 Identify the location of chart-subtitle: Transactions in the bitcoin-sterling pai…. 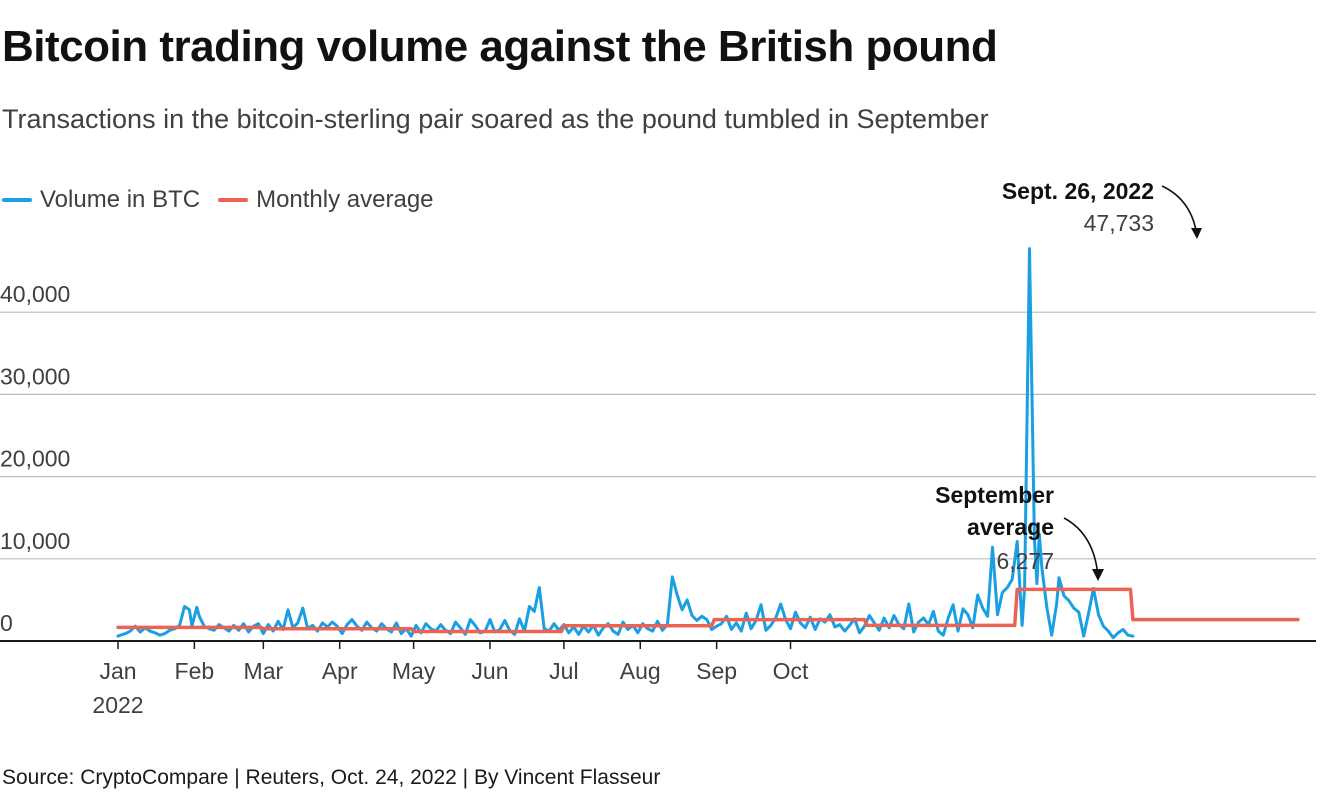
(495, 119).